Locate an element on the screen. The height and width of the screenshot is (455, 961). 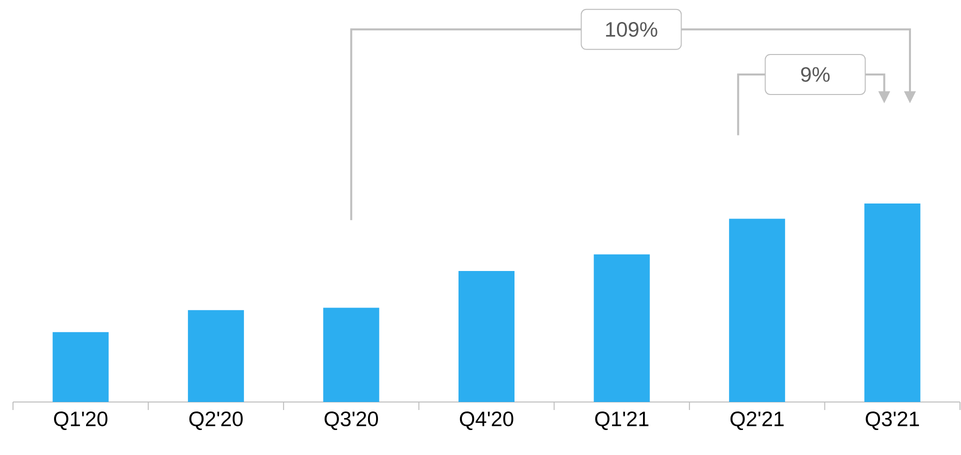
x-tick-label: Q2'21 is located at coordinates (757, 420).